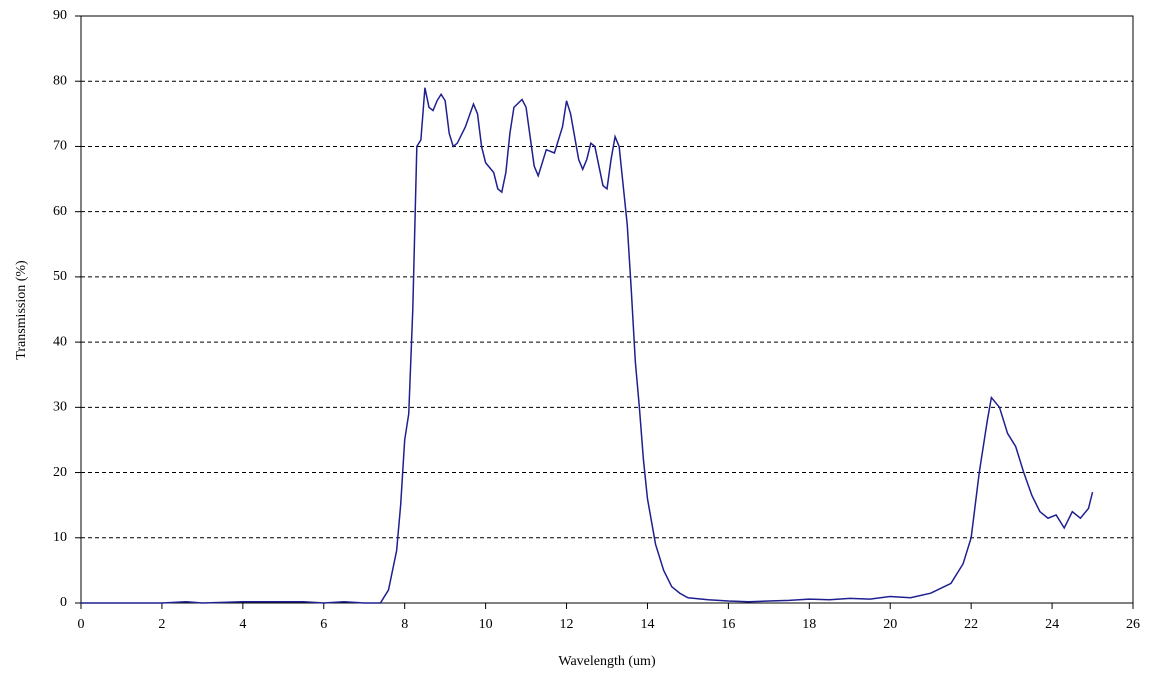 Image resolution: width=1149 pixels, height=677 pixels. Describe the element at coordinates (60, 211) in the screenshot. I see `y-tick-label: 60` at that location.